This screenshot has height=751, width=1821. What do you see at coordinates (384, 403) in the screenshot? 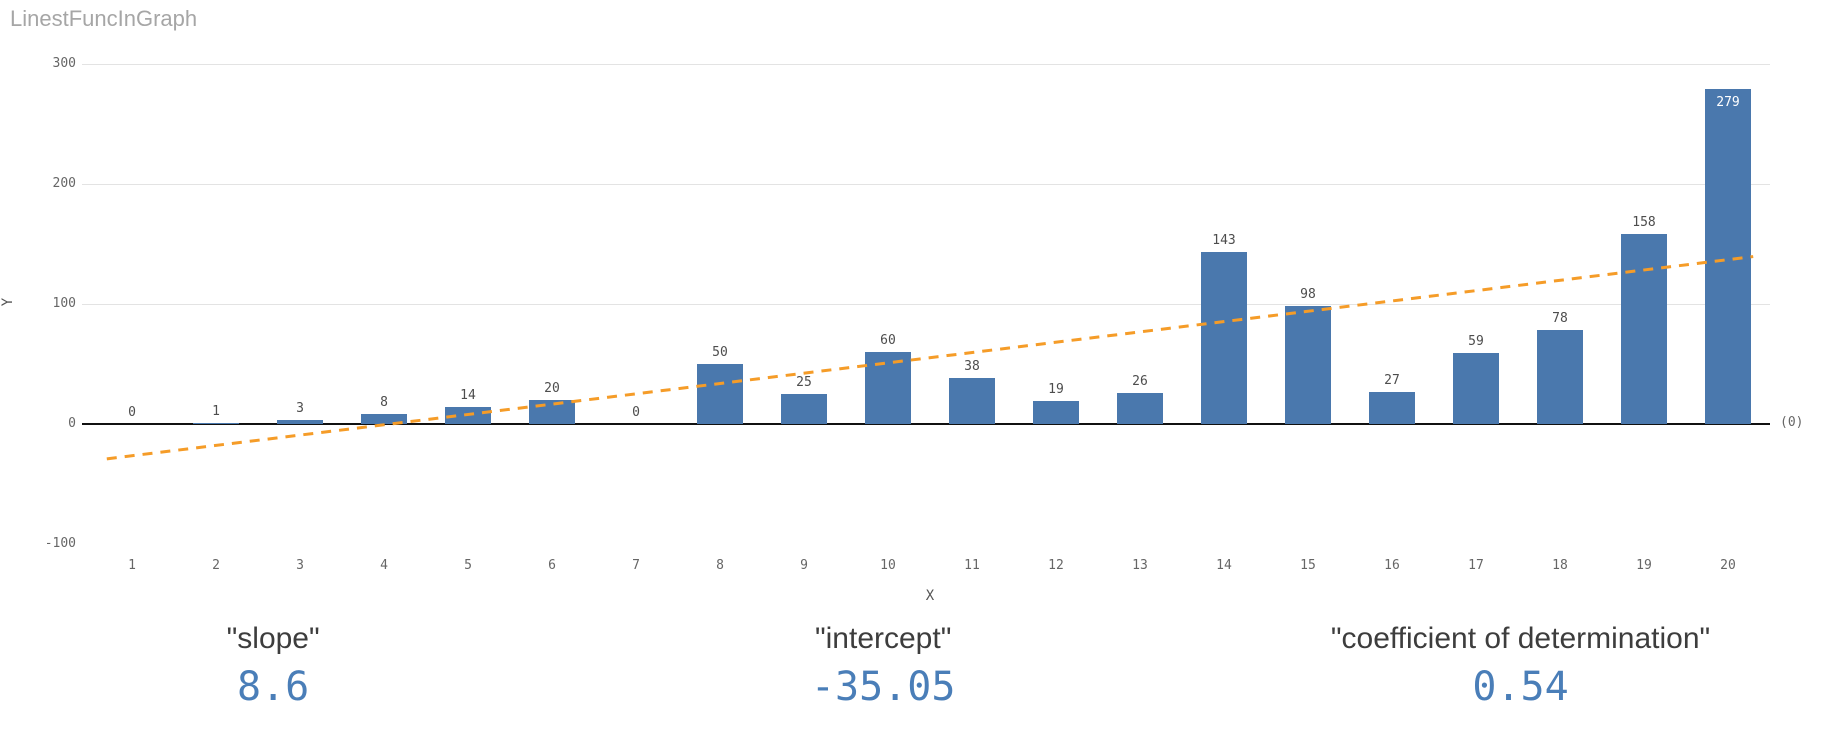
I see `bar-value-label: 8` at bounding box center [384, 403].